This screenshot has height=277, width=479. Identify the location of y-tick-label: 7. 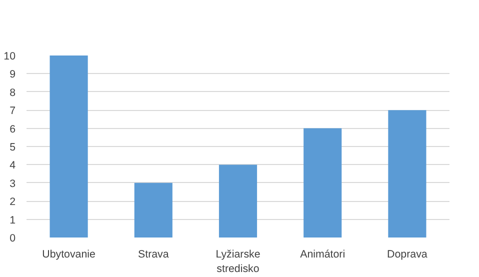
(13, 111).